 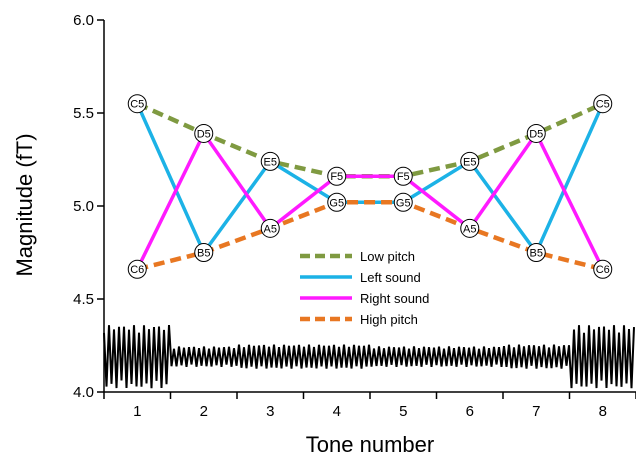 I want to click on waveform, so click(x=369, y=357).